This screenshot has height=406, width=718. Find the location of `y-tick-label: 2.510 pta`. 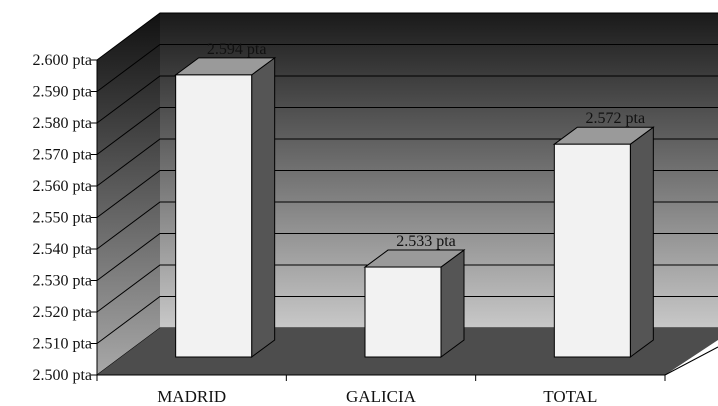

y-tick-label: 2.510 pta is located at coordinates (62, 344).